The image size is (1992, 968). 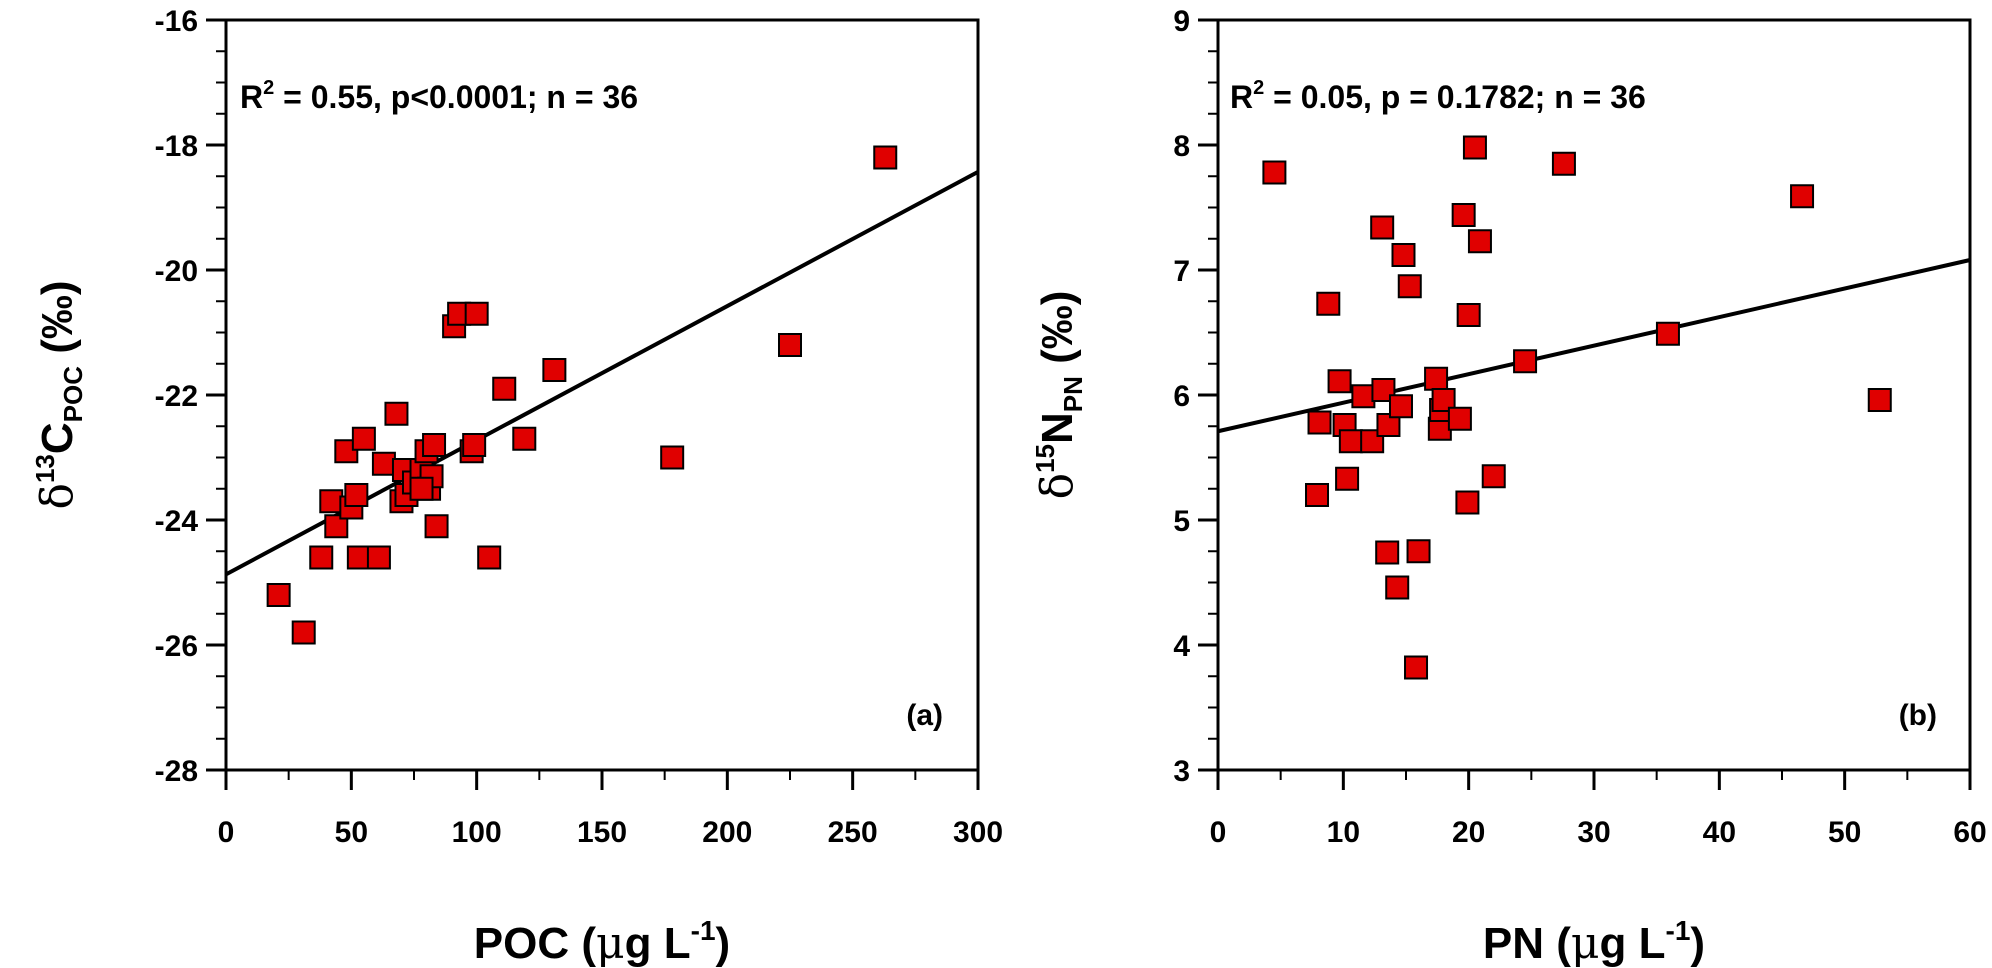 What do you see at coordinates (1438, 96) in the screenshot?
I see `panel-b-annotation: R2 = 0.05, p = 0.1782; n = 36` at bounding box center [1438, 96].